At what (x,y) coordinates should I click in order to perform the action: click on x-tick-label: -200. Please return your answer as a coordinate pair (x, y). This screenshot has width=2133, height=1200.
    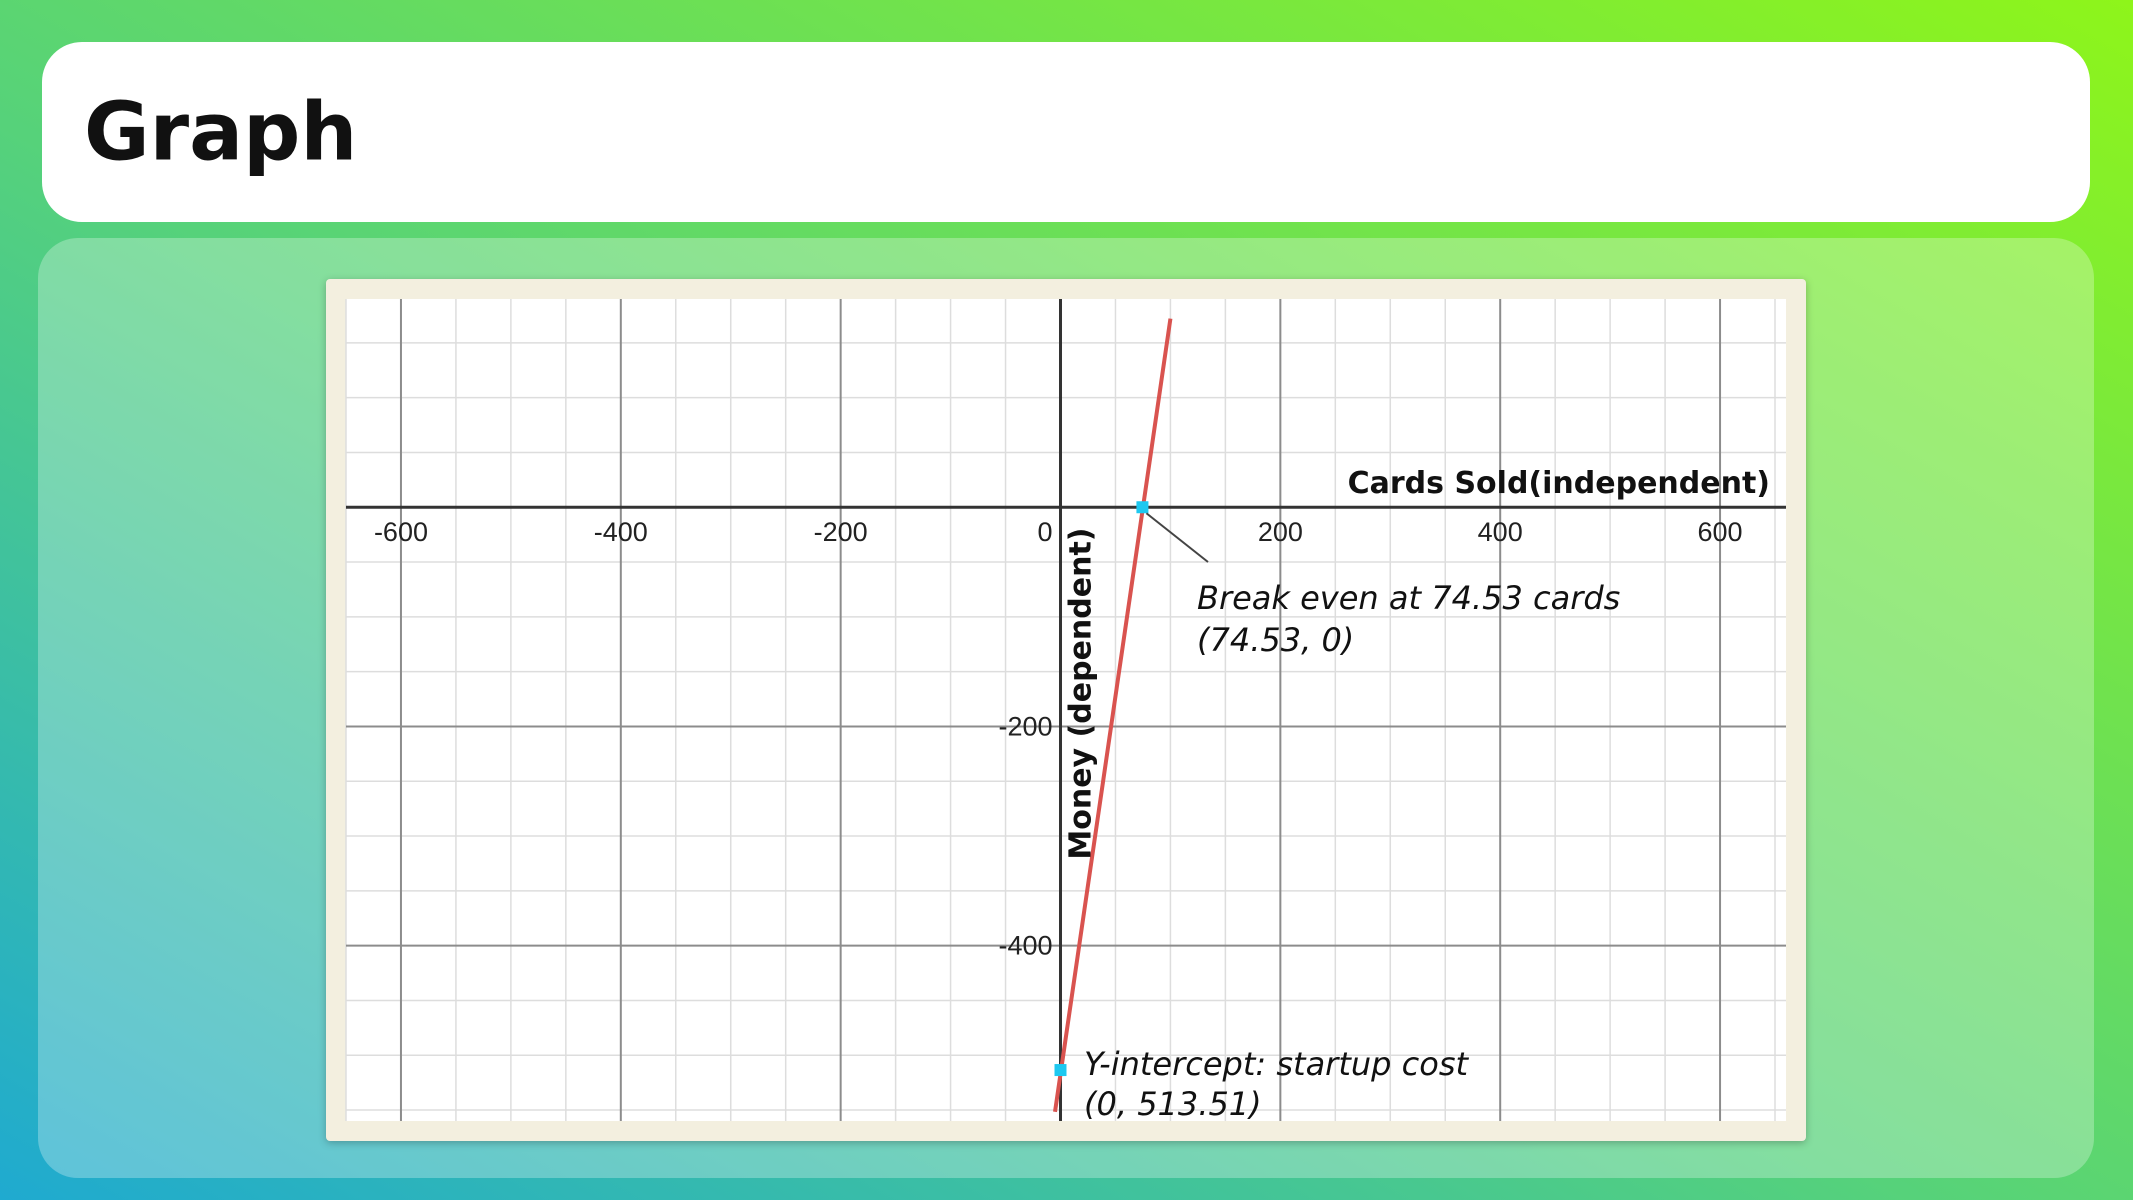
    Looking at the image, I should click on (841, 532).